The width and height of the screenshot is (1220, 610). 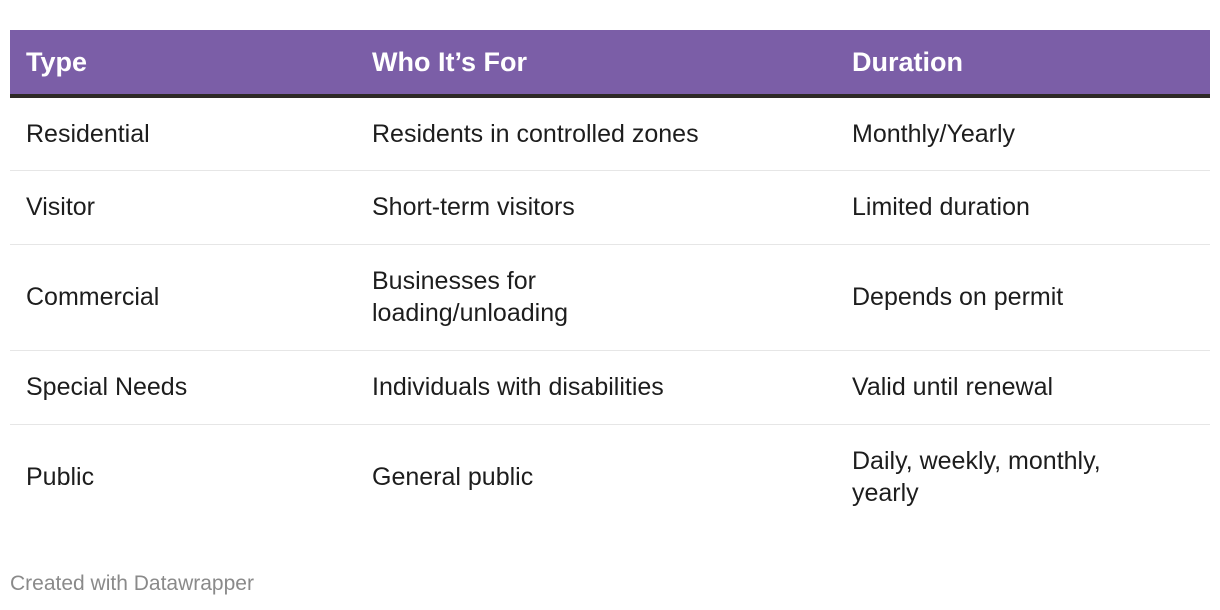 I want to click on cell-type: Public, so click(x=60, y=477).